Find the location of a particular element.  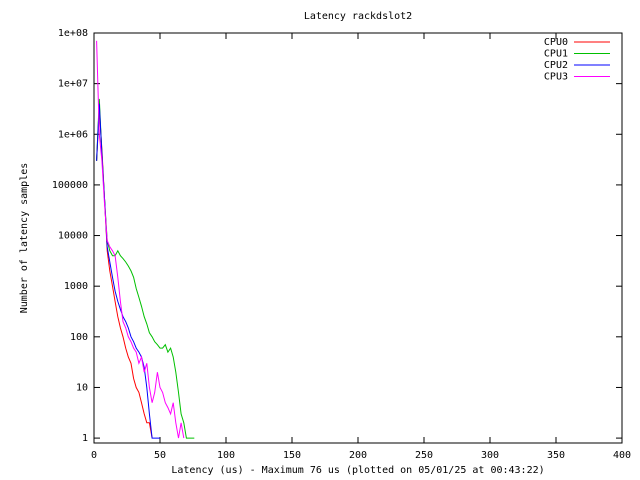

y-tick-label: 1e+06 is located at coordinates (73, 134).